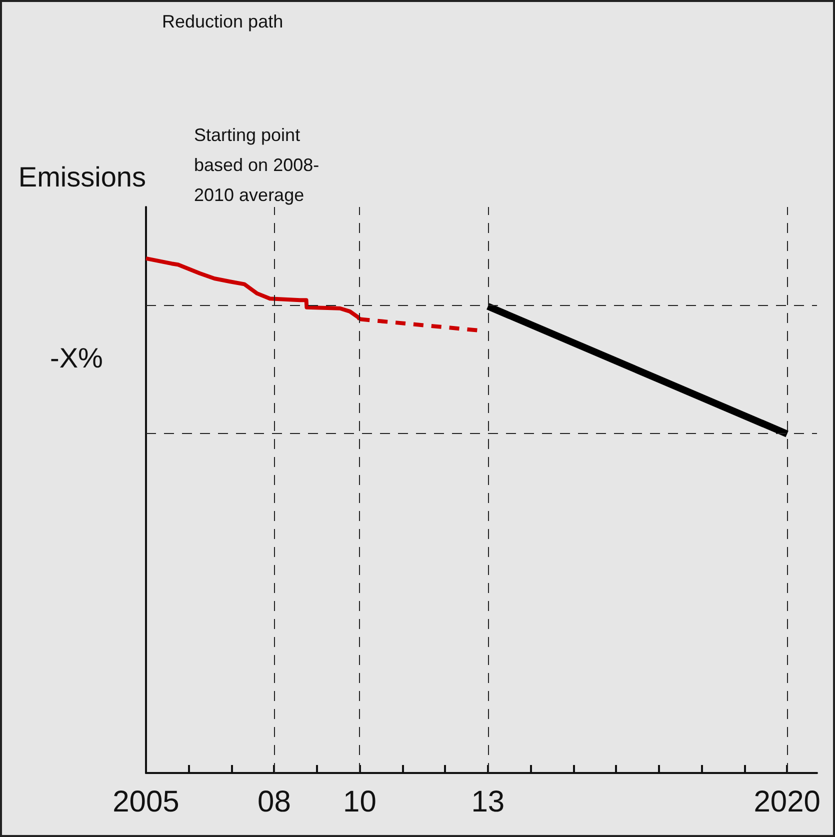 This screenshot has width=835, height=837. Describe the element at coordinates (257, 165) in the screenshot. I see `text: Starting point based on 2008- 2010 average` at that location.